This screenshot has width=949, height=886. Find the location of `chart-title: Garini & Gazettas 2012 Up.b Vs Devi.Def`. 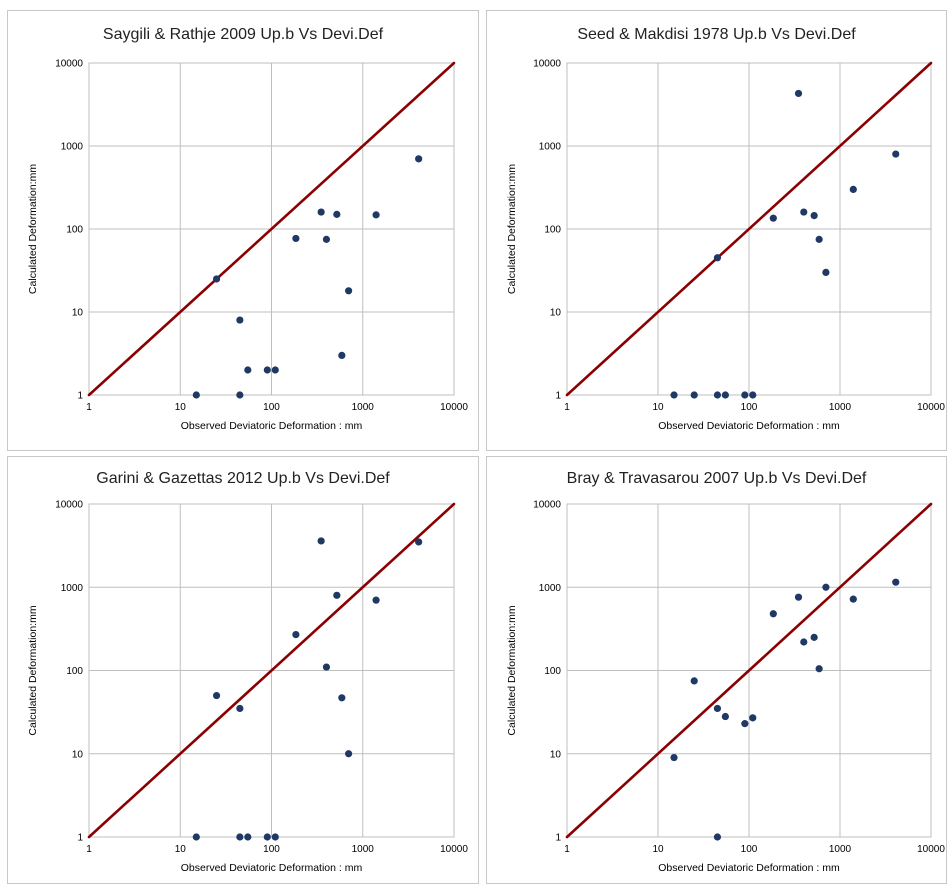

chart-title: Garini & Gazettas 2012 Up.b Vs Devi.Def is located at coordinates (243, 478).